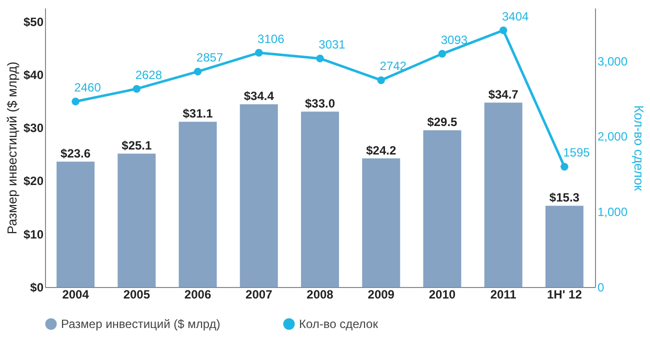 The width and height of the screenshot is (650, 337). Describe the element at coordinates (259, 96) in the screenshot. I see `data-label: $34.4` at that location.